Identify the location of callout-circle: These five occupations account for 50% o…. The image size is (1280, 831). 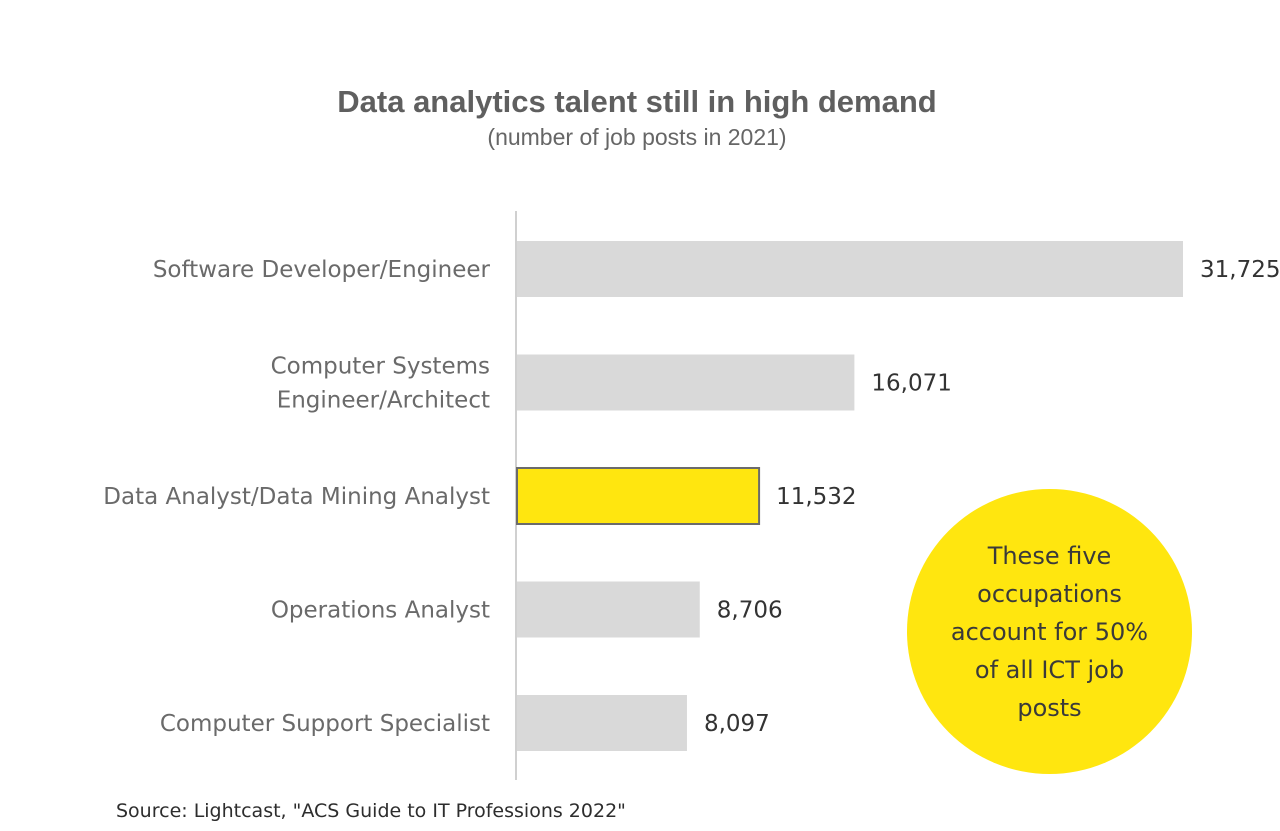
(1049, 631).